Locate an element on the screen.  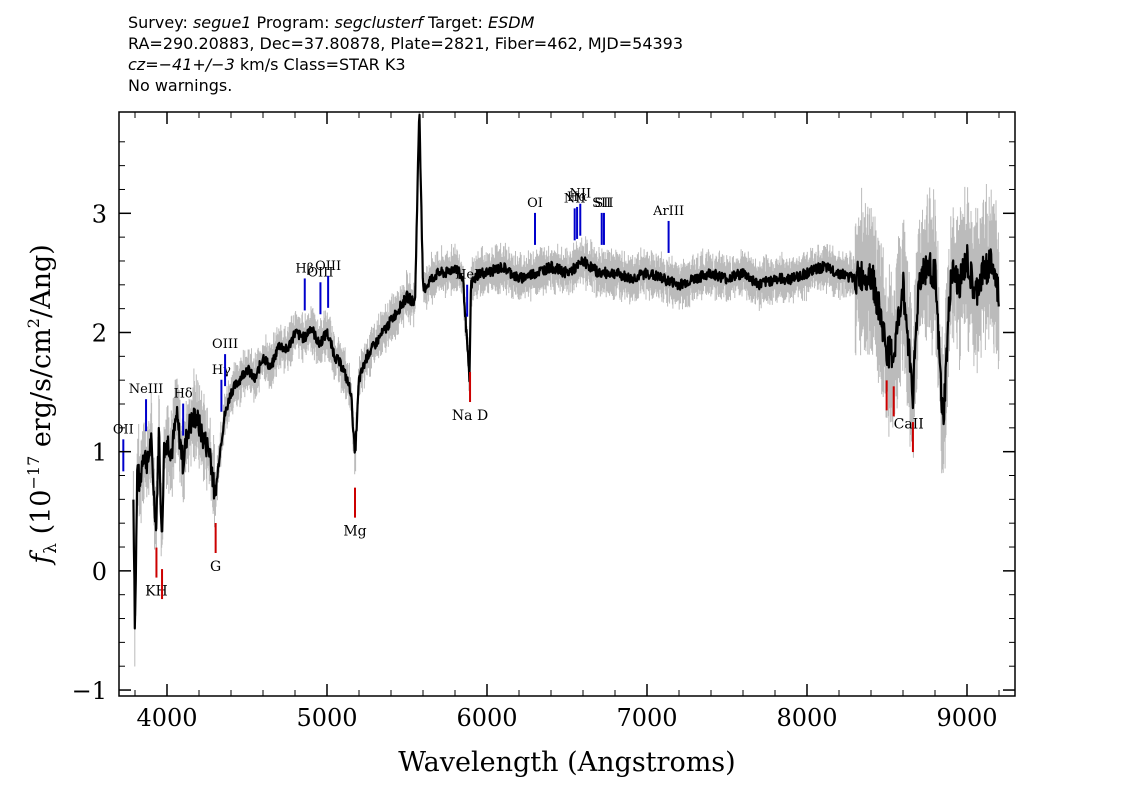
y-tick-label: 3 is located at coordinates (99, 214).